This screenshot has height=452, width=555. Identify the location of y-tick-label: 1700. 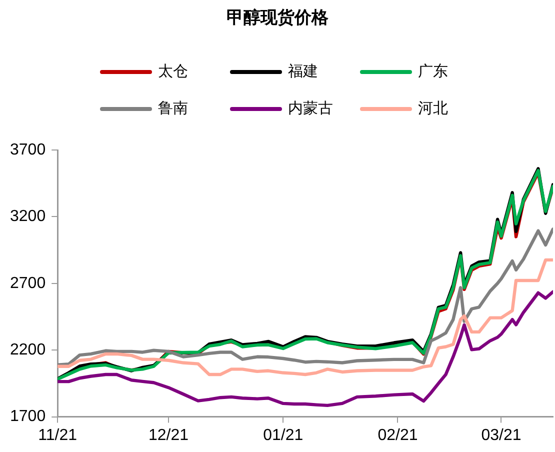
(28, 417).